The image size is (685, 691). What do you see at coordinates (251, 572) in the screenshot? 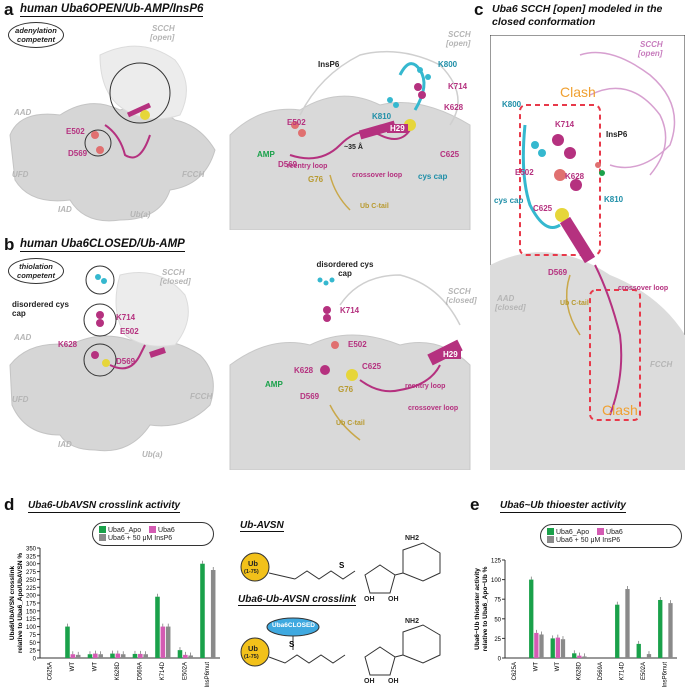
I see `chem1-ub-range: (1-75)` at bounding box center [251, 572].